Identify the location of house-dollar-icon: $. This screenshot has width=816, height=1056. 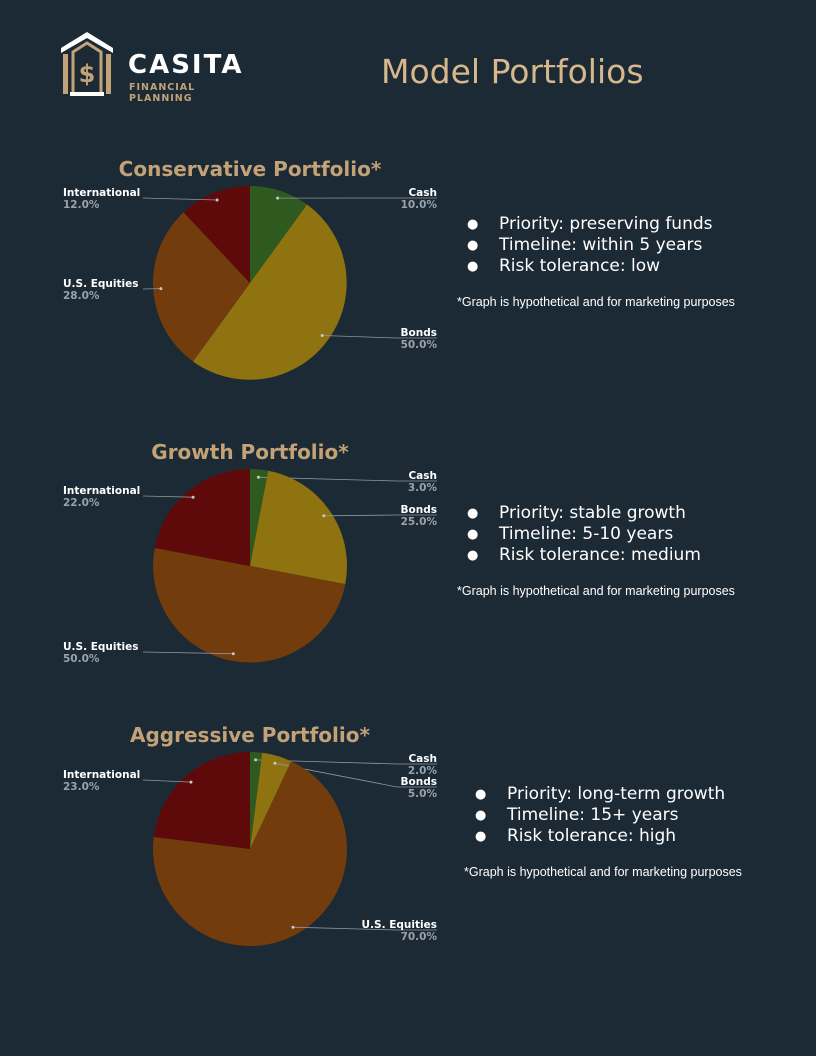
(87, 64).